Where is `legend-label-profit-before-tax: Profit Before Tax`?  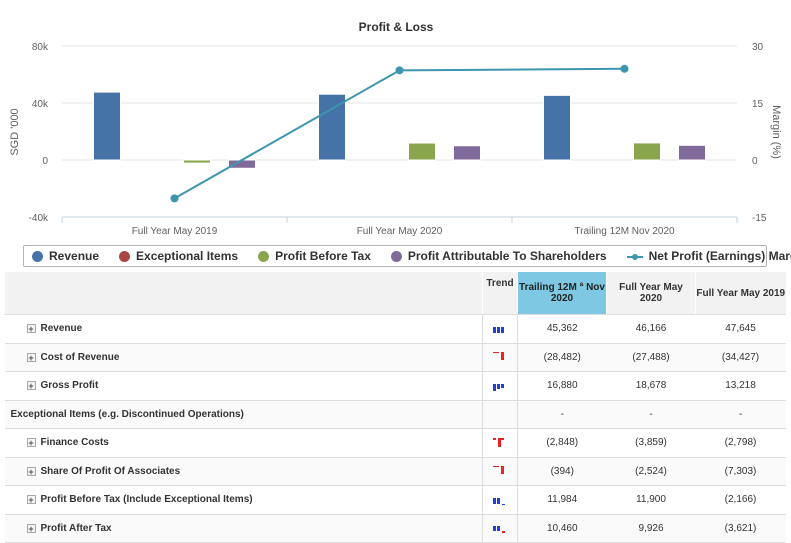 legend-label-profit-before-tax: Profit Before Tax is located at coordinates (323, 256).